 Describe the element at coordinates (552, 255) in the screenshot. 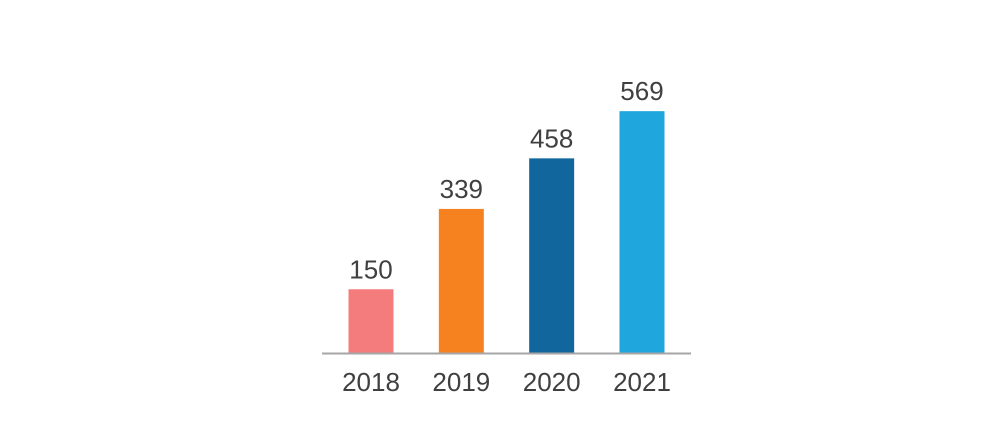

I see `bar-2020` at that location.